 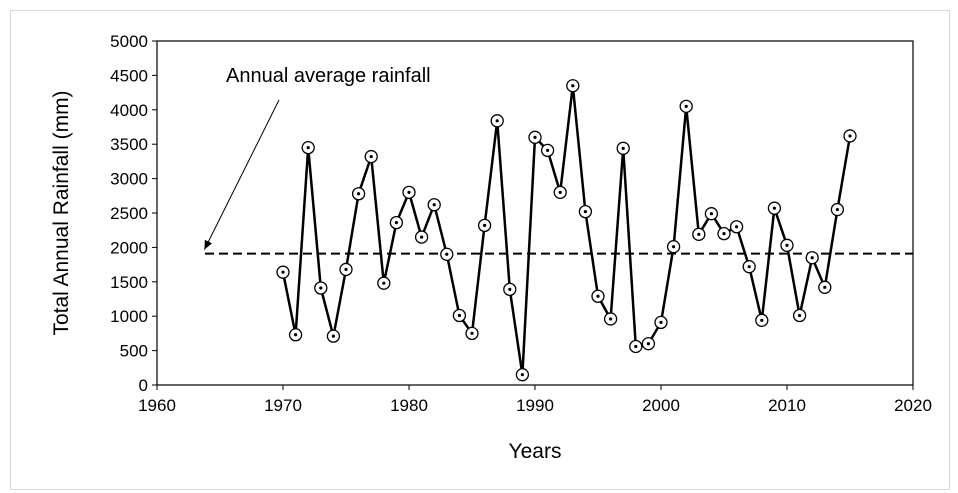 I want to click on x-axis-ticks: 1960 1970 1980 1990 2000 2010 2020, so click(x=535, y=400).